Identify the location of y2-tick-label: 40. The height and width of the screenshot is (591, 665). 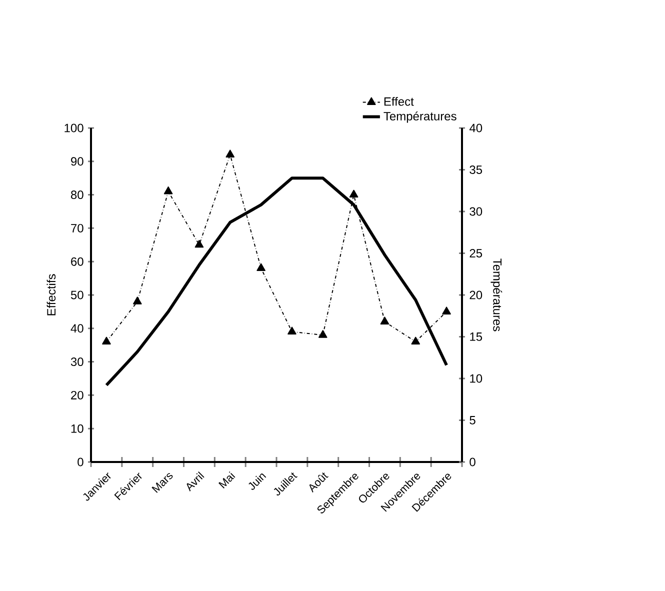
(475, 128).